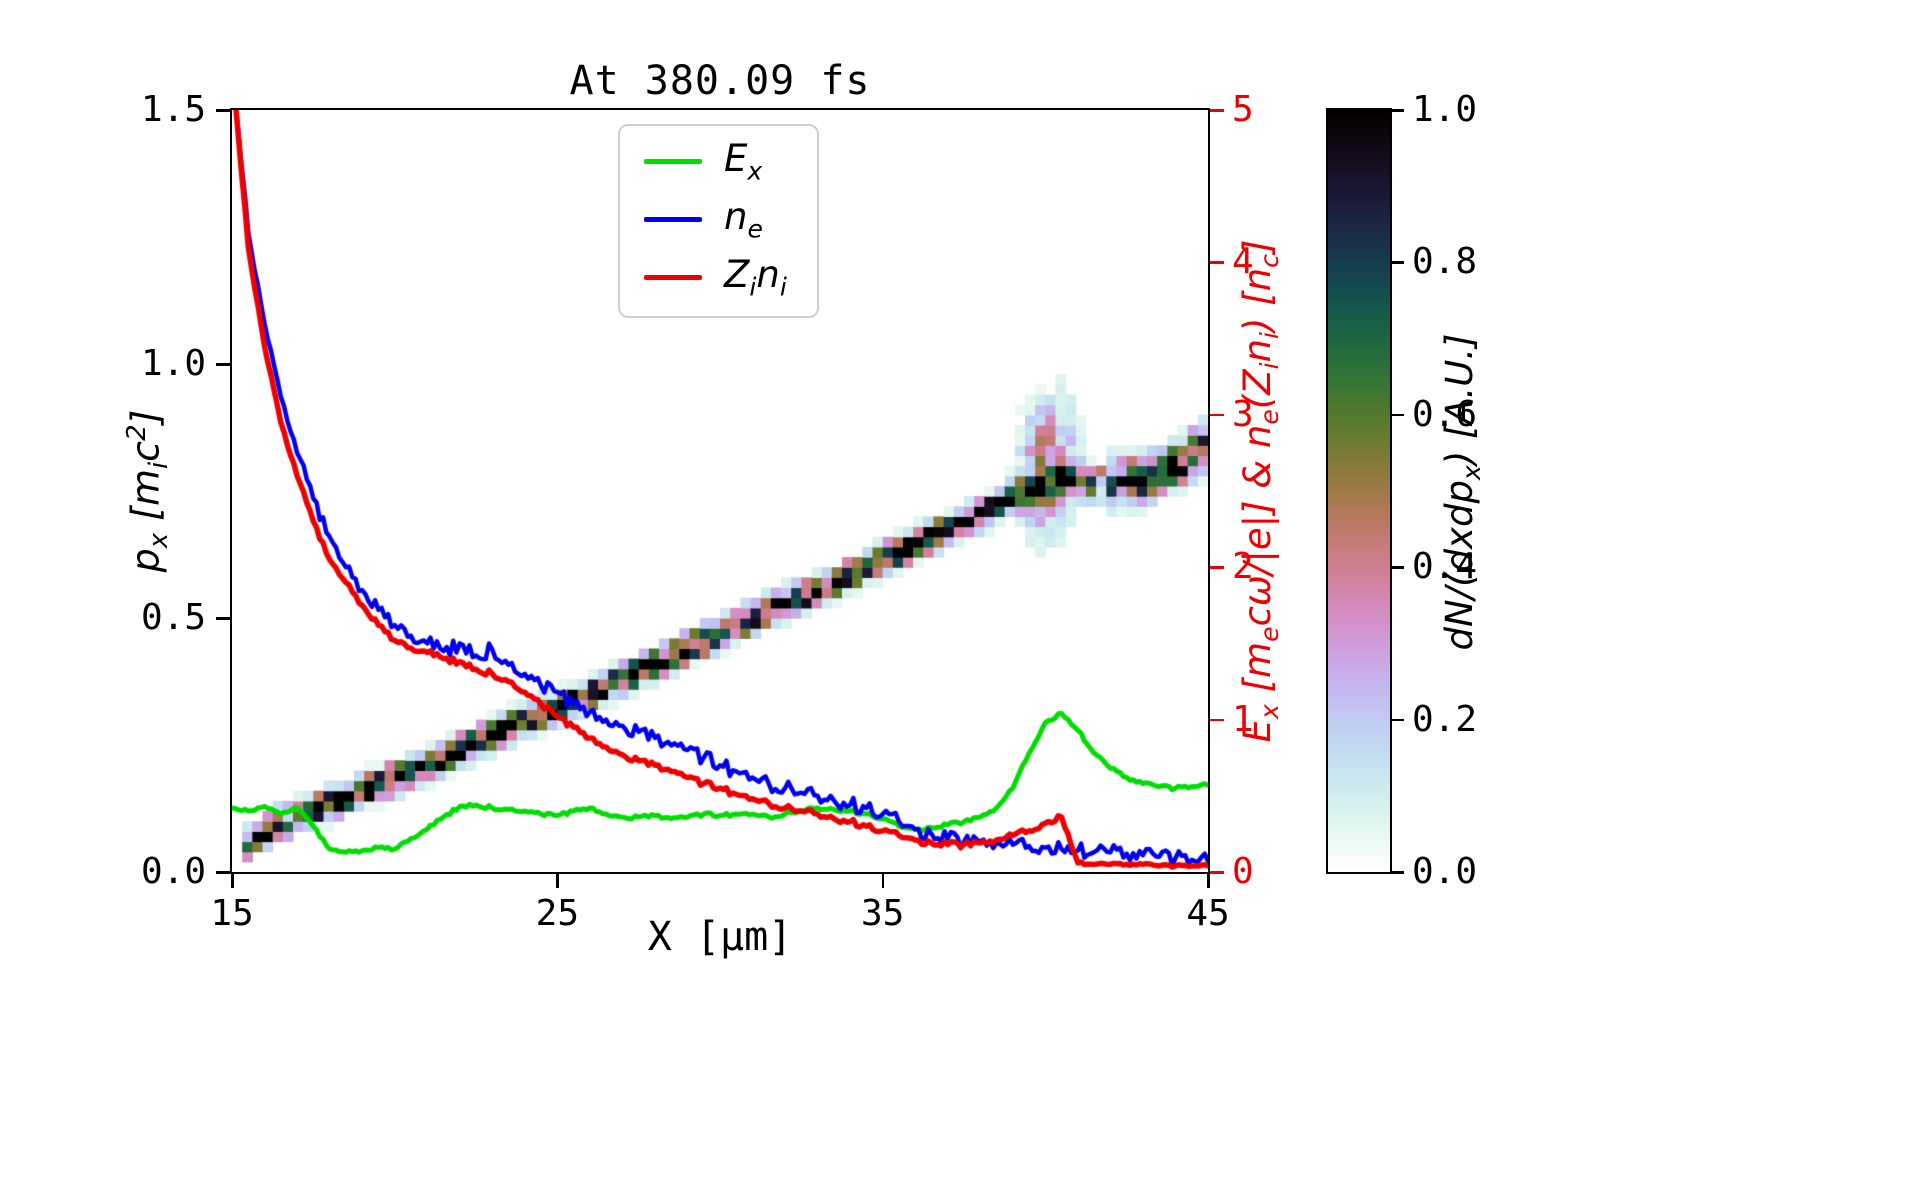 Image resolution: width=1920 pixels, height=1200 pixels. I want to click on colorbar, so click(1359, 491).